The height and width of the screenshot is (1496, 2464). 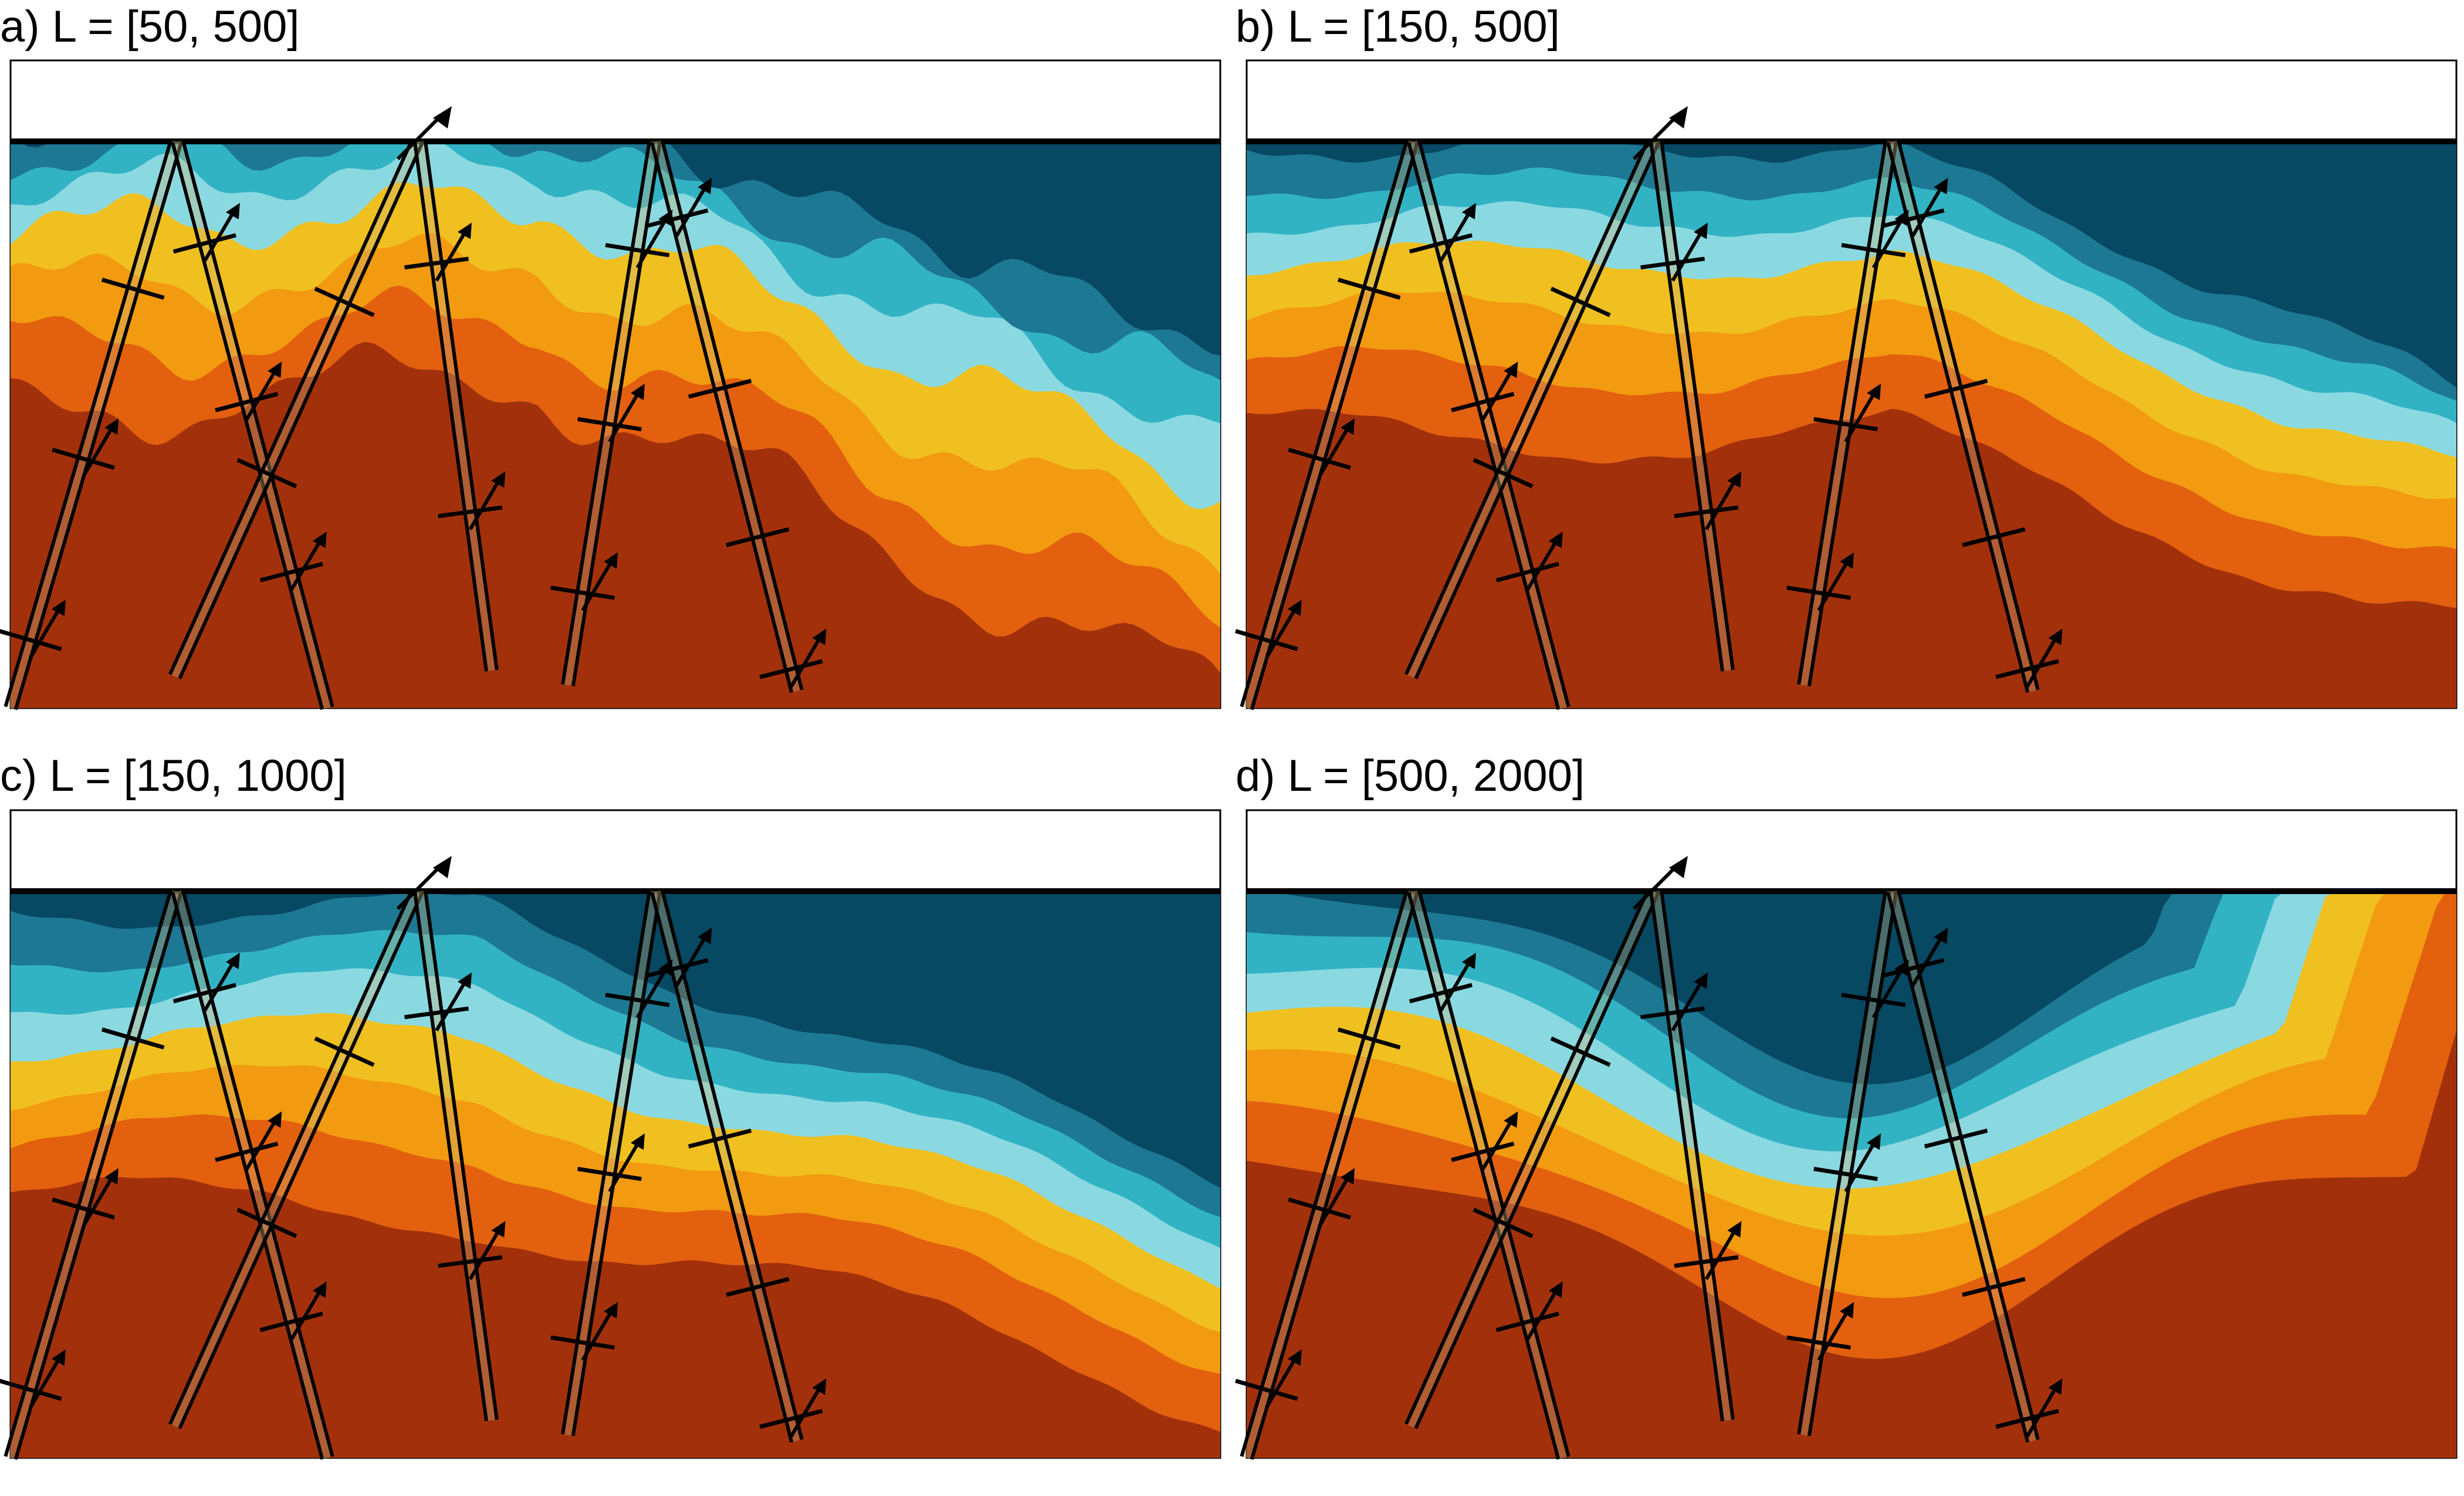 I want to click on fault-3-zone, so click(x=1532, y=1159).